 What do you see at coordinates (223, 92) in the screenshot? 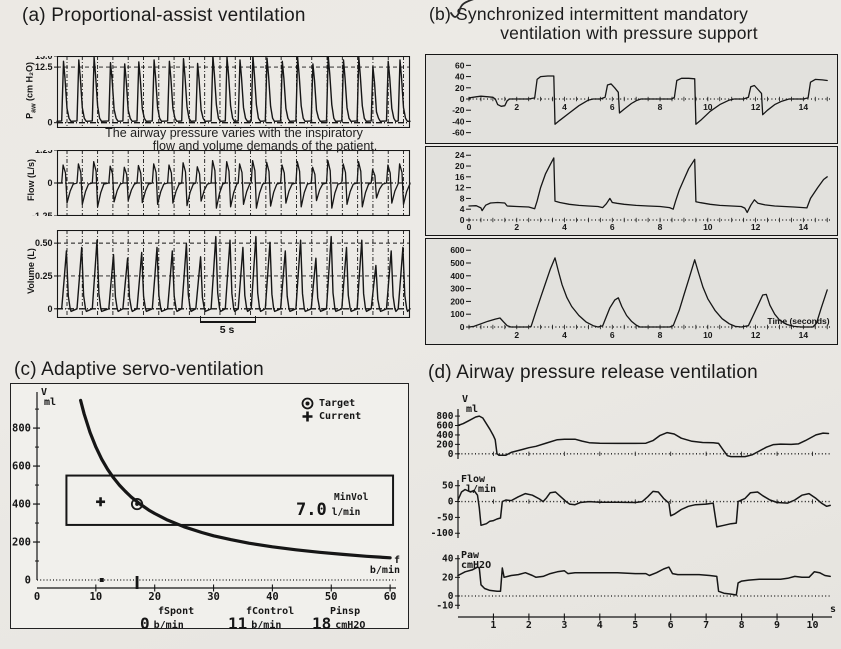
I see `chart-a-paw: 15.012.5 0` at bounding box center [223, 92].